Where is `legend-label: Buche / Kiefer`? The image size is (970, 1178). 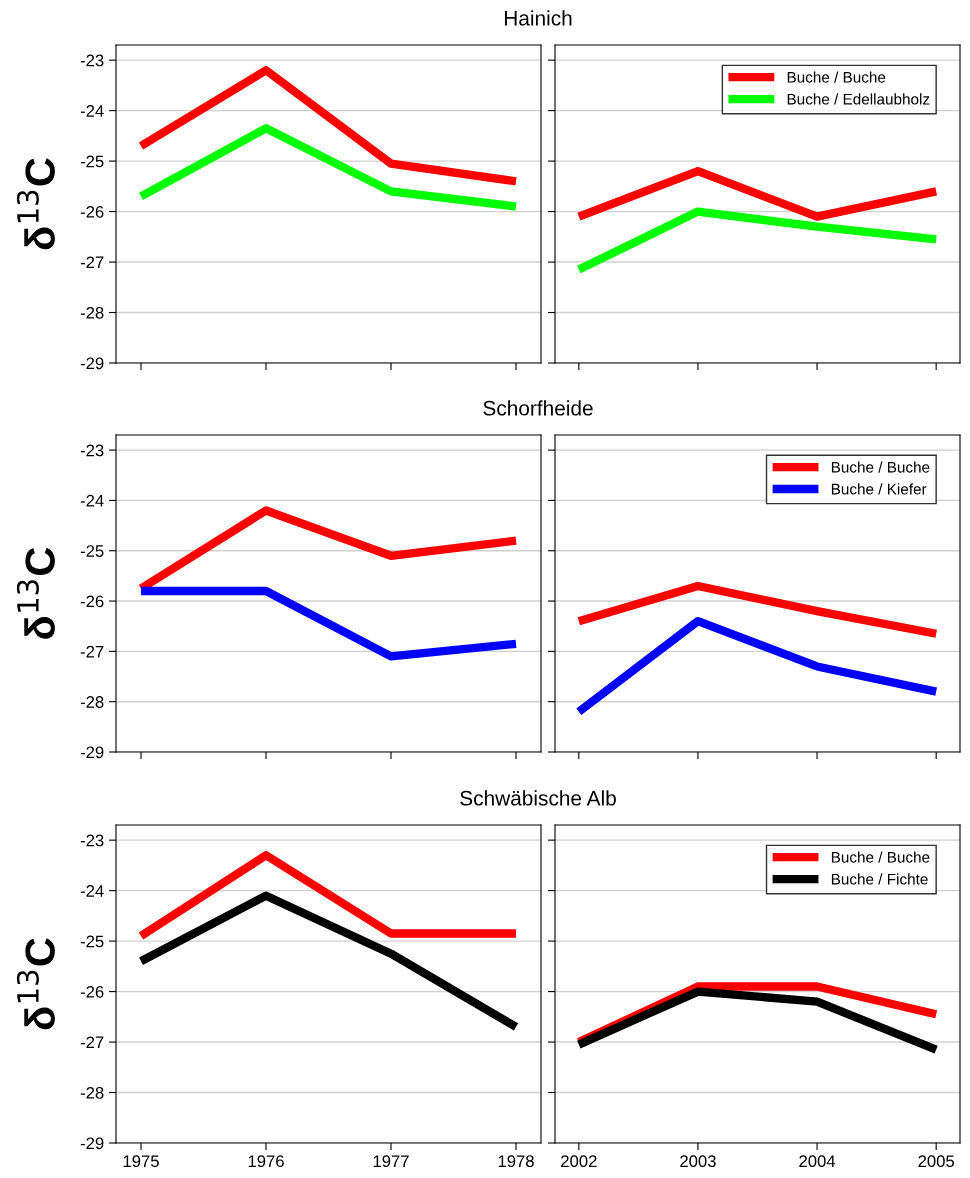 legend-label: Buche / Kiefer is located at coordinates (879, 489).